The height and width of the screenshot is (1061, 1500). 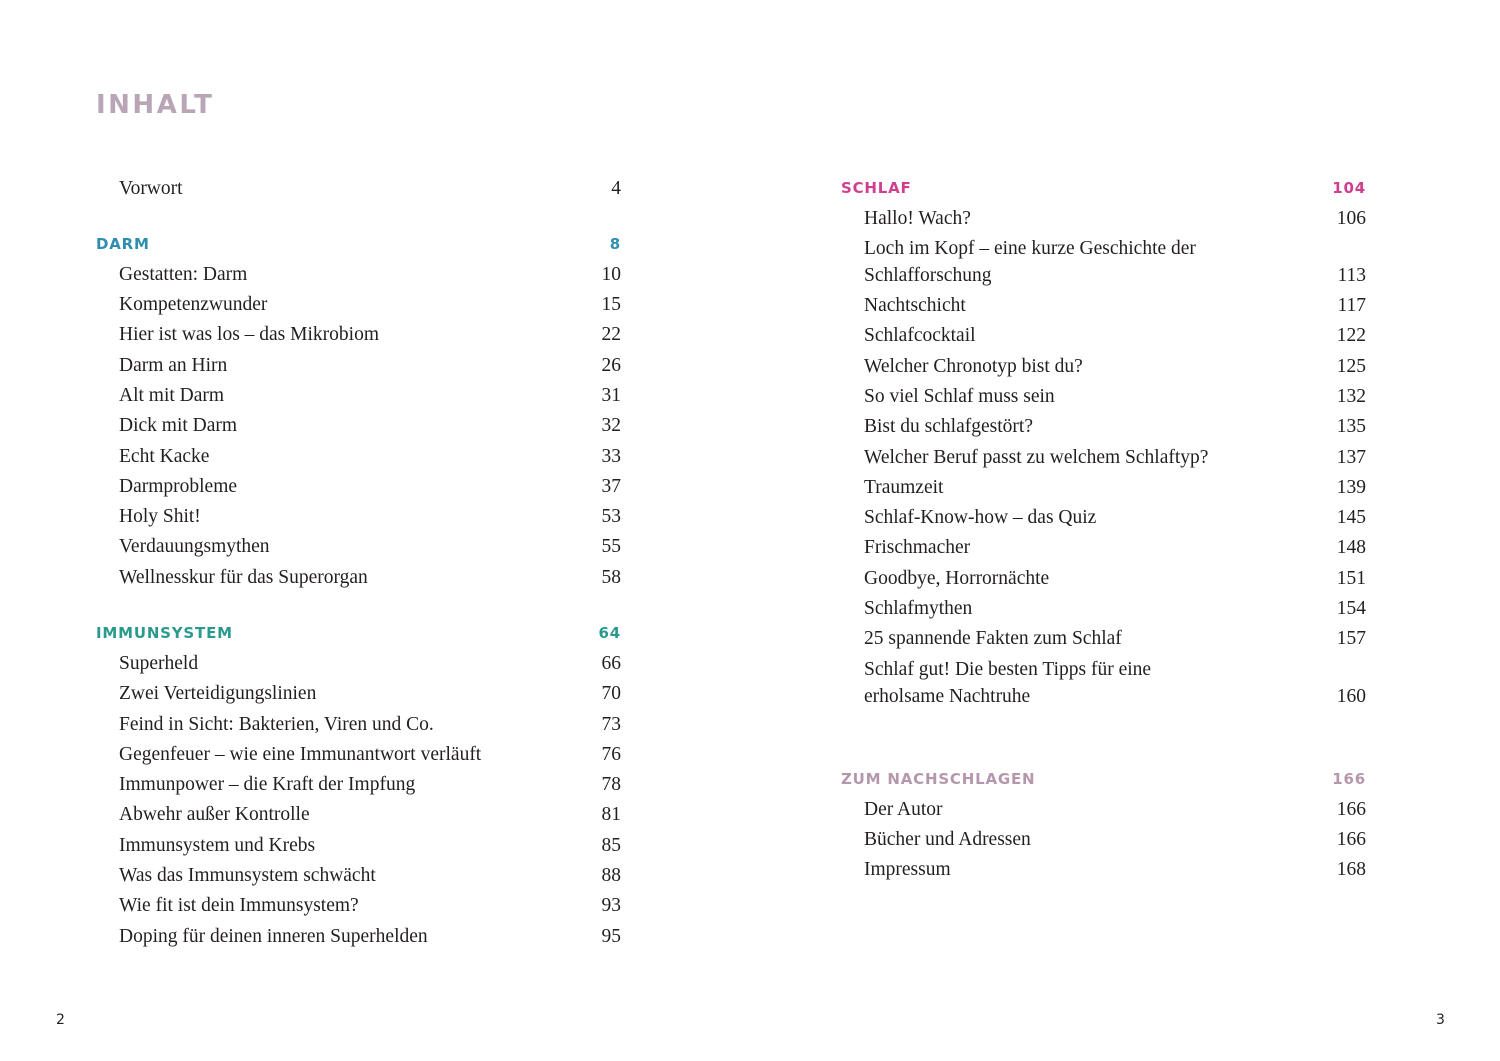 What do you see at coordinates (948, 427) in the screenshot?
I see `entry-title: Bist du schlafgestört?` at bounding box center [948, 427].